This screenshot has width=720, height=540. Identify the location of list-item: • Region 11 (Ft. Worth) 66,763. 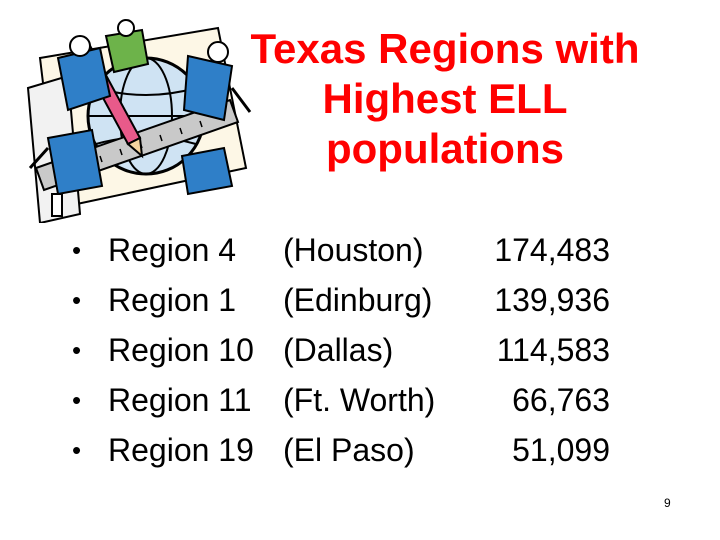
(360, 400).